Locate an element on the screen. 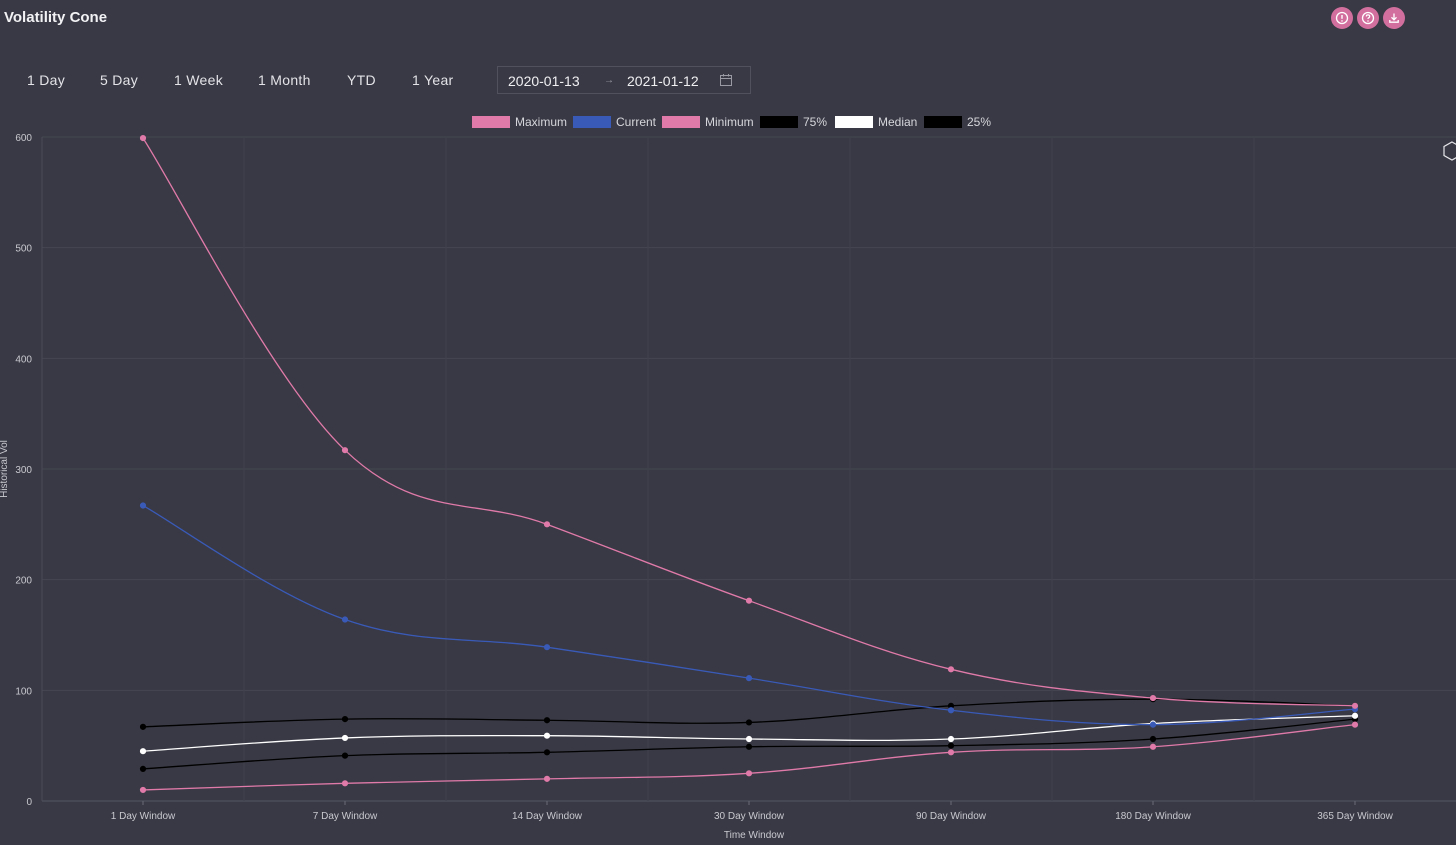  legend-item-75: 75% is located at coordinates (793, 122).